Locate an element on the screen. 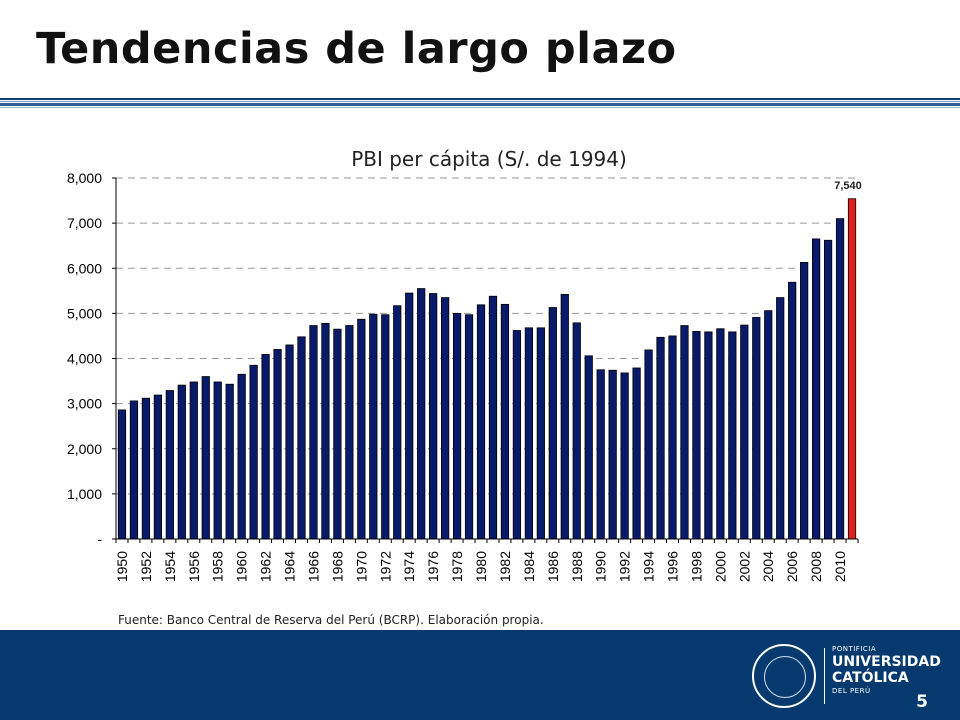 The image size is (960, 720). x-tick-label: 2004 is located at coordinates (768, 566).